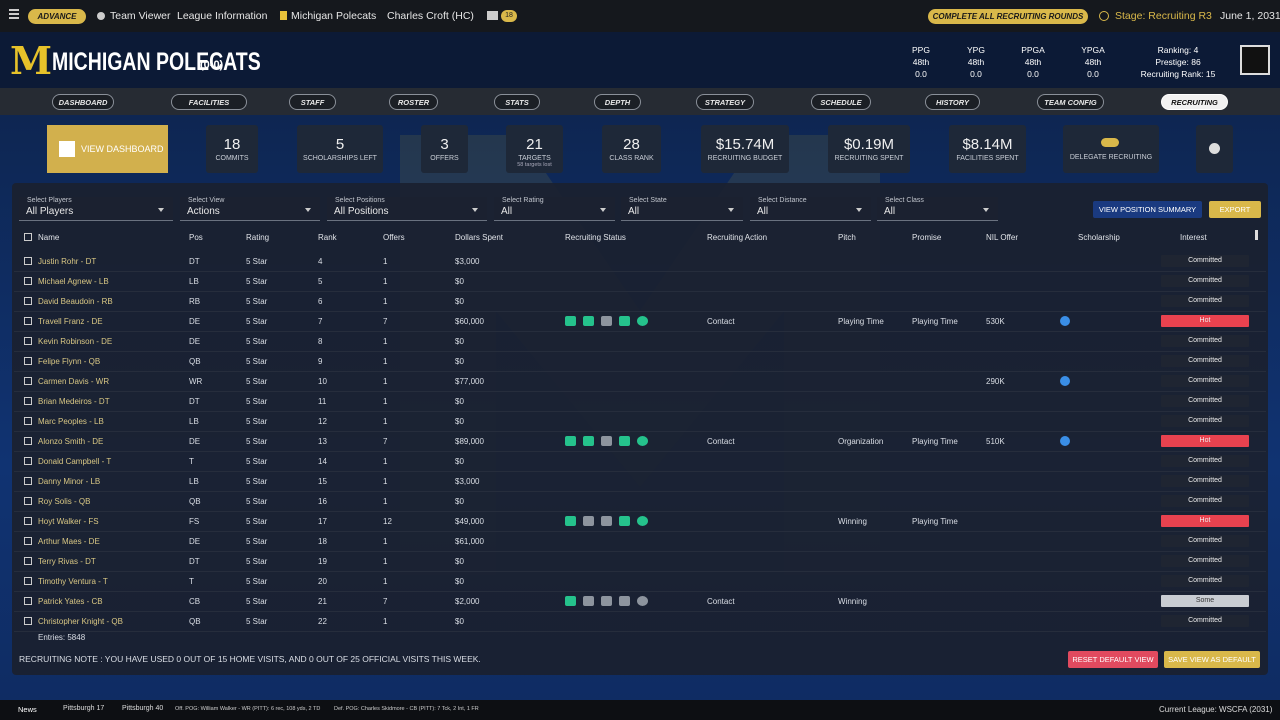  What do you see at coordinates (1235, 209) in the screenshot?
I see `export-button: EXPORT` at bounding box center [1235, 209].